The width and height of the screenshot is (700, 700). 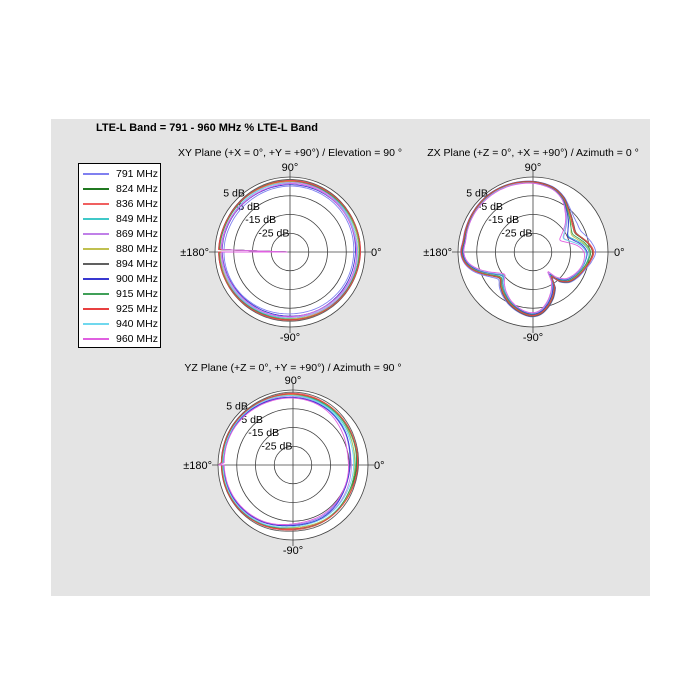 I want to click on legend-item: 791 MHz, so click(x=119, y=173).